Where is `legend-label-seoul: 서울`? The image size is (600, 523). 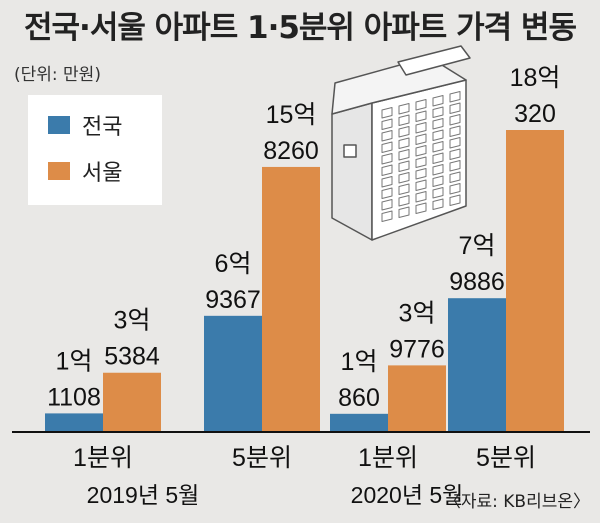 legend-label-seoul: 서울 is located at coordinates (102, 173).